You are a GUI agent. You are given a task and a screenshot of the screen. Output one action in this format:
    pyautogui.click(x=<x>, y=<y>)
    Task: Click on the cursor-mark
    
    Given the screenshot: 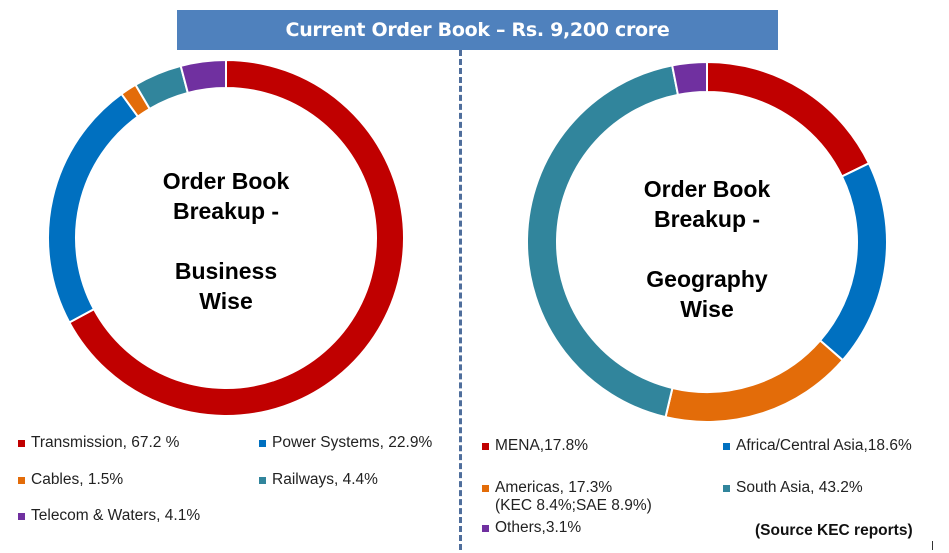 What is the action you would take?
    pyautogui.click(x=932, y=545)
    